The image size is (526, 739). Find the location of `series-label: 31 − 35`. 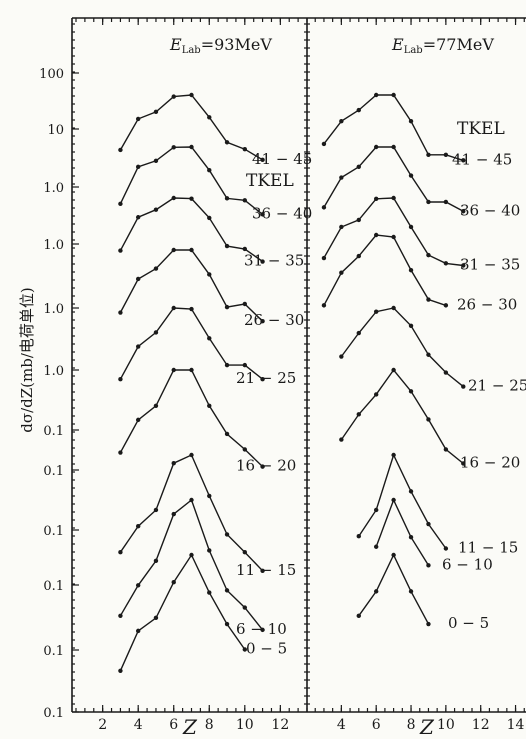

series-label: 31 − 35 is located at coordinates (274, 261).